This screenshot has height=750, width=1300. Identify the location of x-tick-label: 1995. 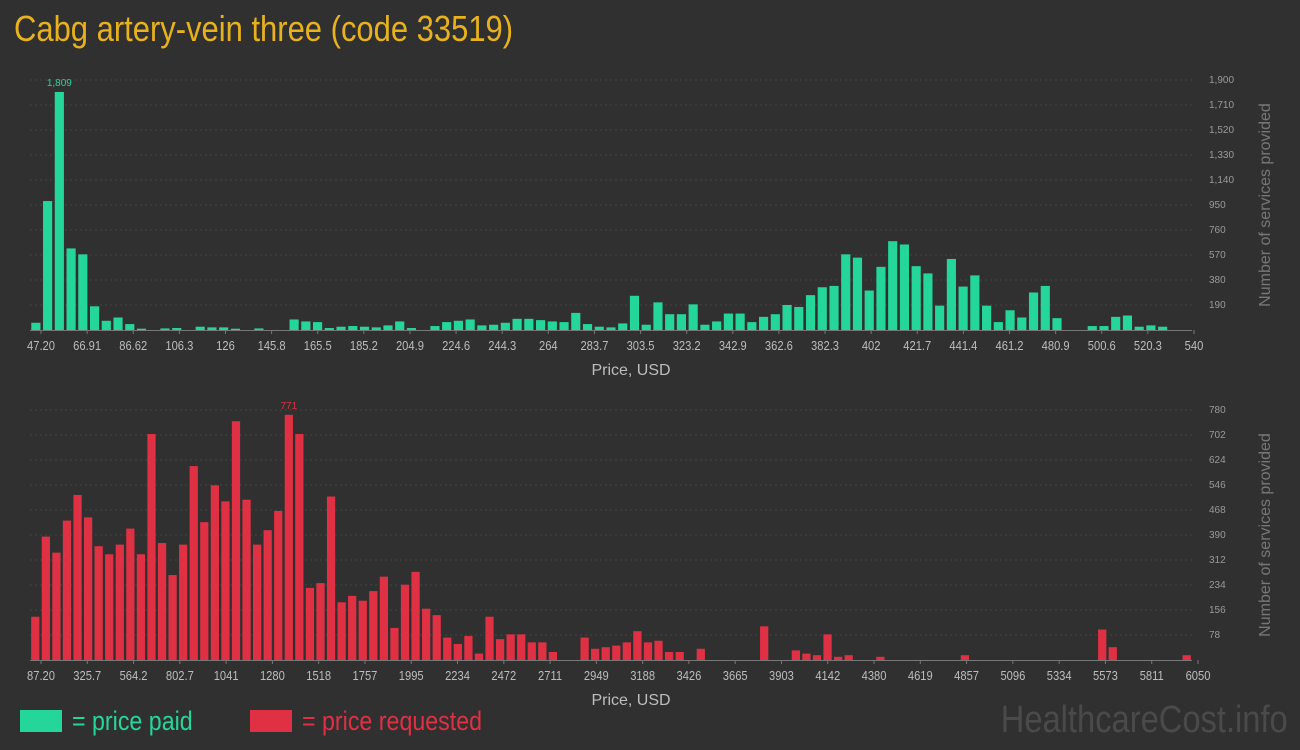
(411, 675).